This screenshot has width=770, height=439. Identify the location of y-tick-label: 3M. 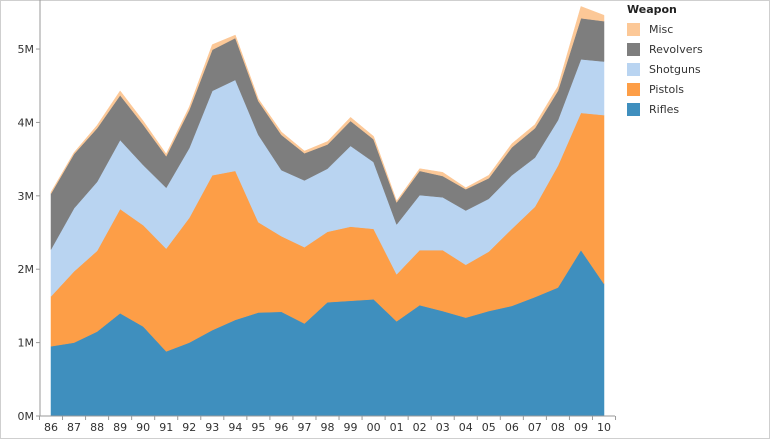
(26, 196).